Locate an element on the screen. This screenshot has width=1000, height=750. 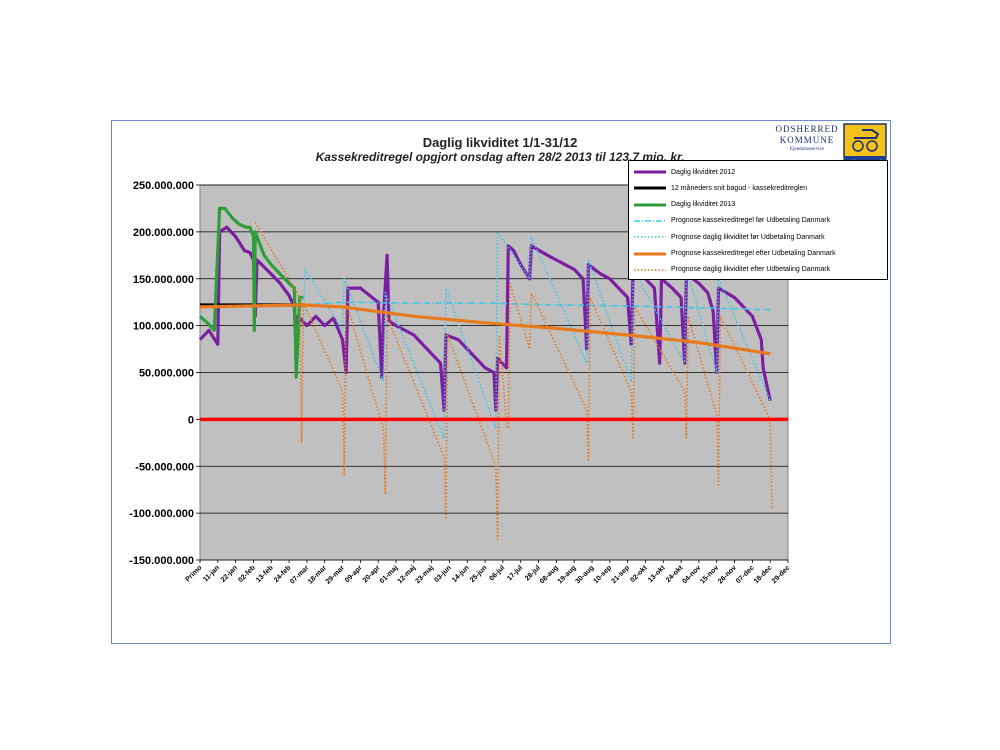
legend-item: Daglig likviditet 2012 is located at coordinates (684, 172).